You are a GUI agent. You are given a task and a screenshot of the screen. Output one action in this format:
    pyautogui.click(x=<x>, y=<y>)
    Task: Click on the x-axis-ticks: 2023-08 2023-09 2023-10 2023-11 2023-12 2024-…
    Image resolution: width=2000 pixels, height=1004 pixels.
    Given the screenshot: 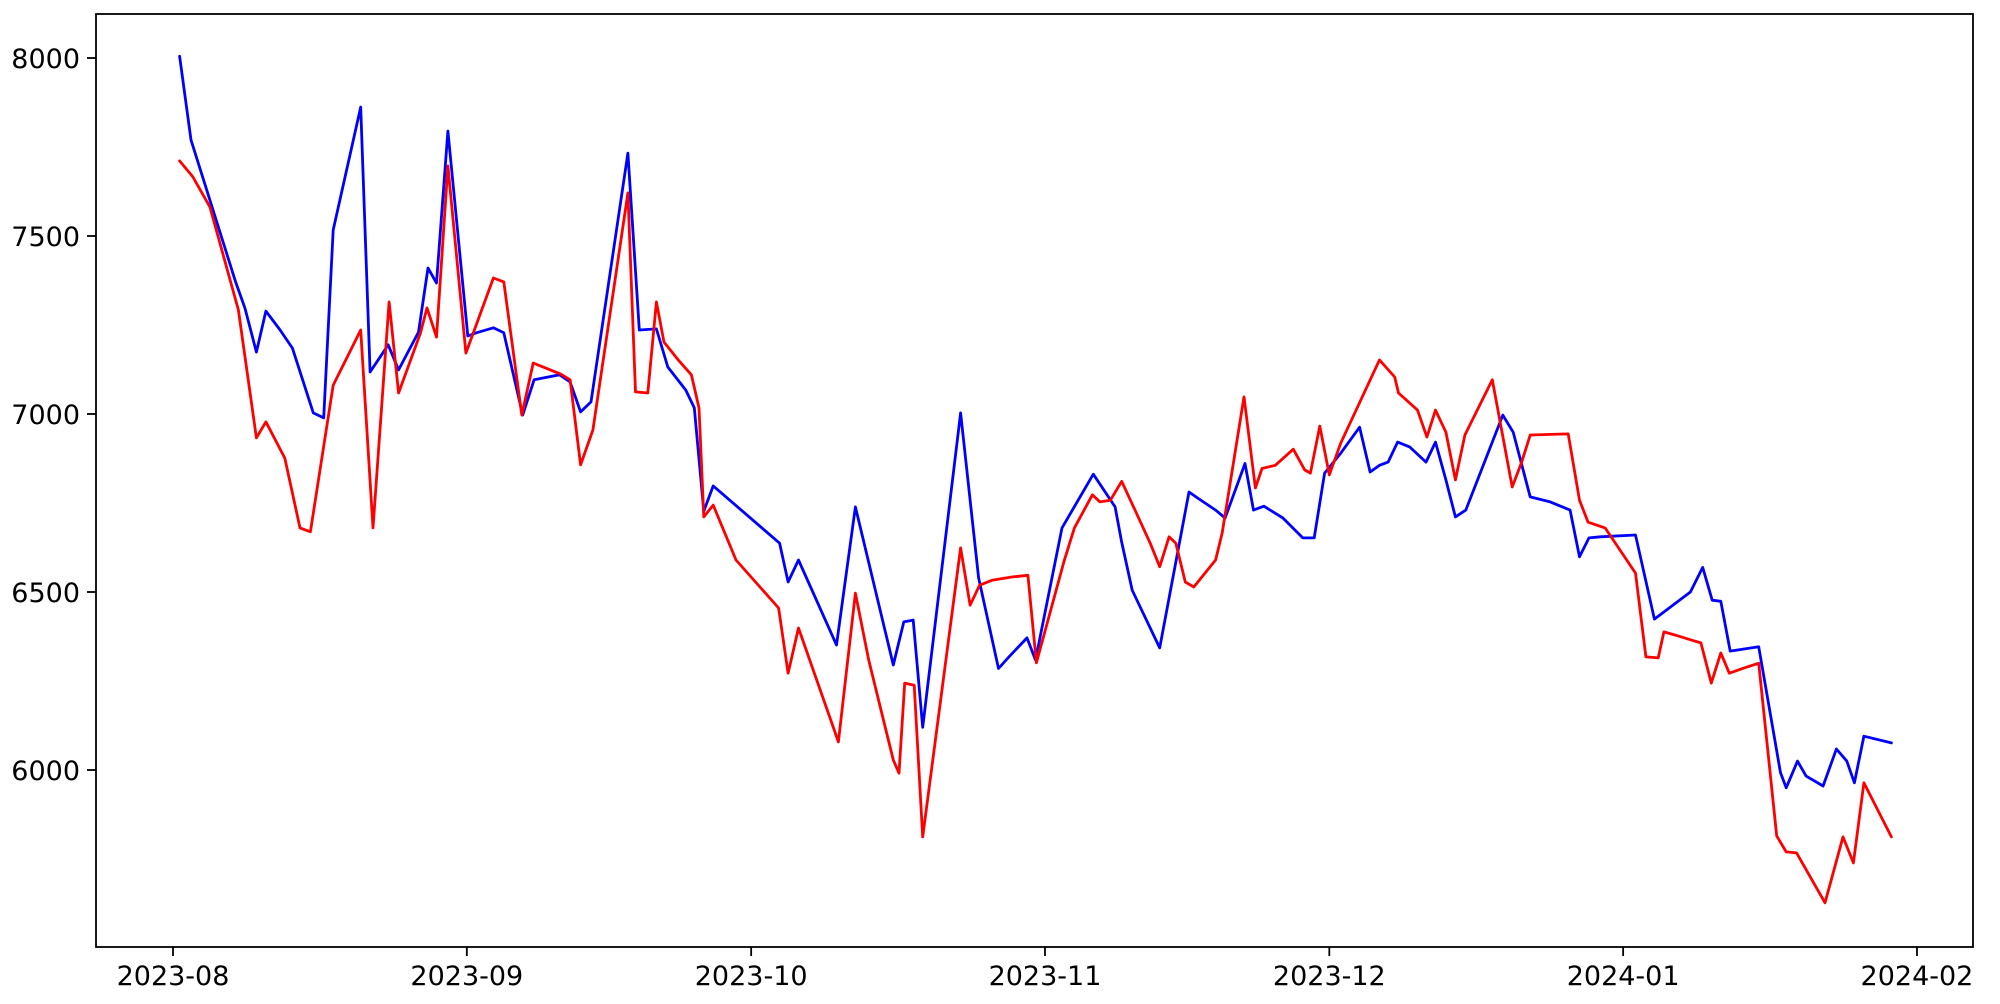 What is the action you would take?
    pyautogui.click(x=1045, y=969)
    